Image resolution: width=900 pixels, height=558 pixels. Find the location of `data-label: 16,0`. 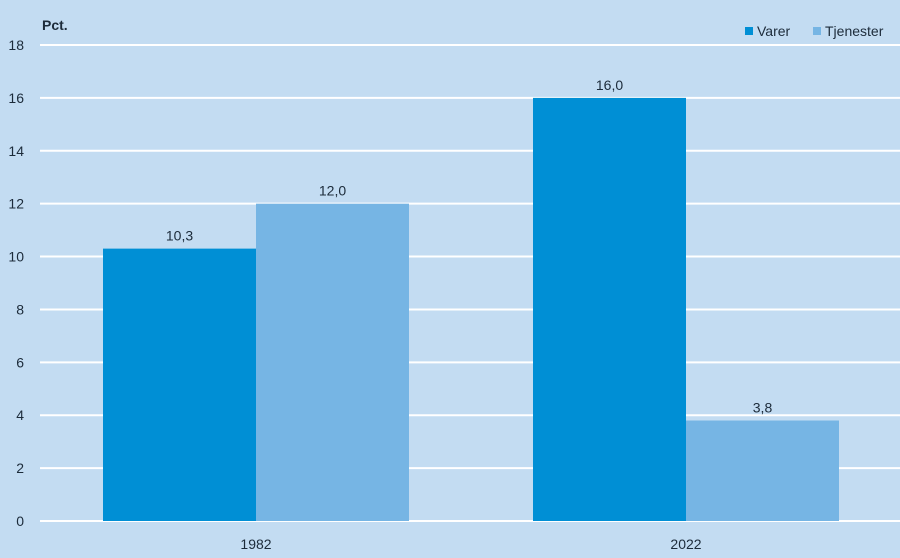

data-label: 16,0 is located at coordinates (609, 85).